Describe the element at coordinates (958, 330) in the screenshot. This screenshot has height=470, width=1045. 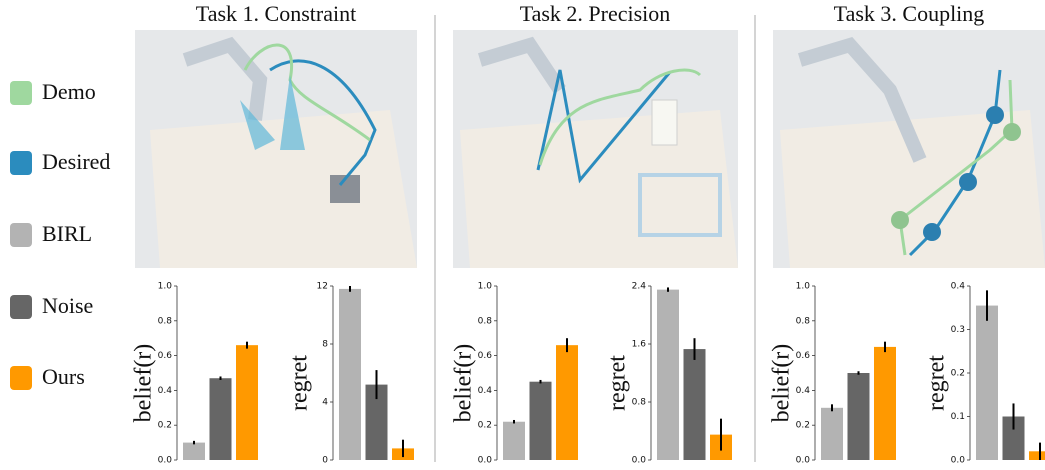
I see `y-tick-label: 0.3` at that location.